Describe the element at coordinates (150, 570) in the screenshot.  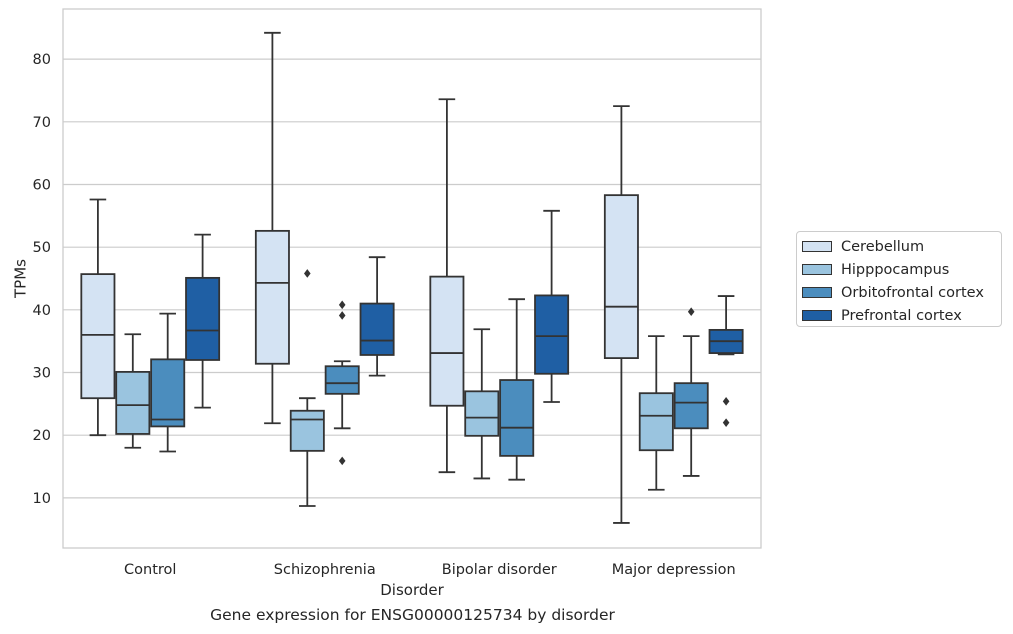
I see `x-tick-label: Control` at that location.